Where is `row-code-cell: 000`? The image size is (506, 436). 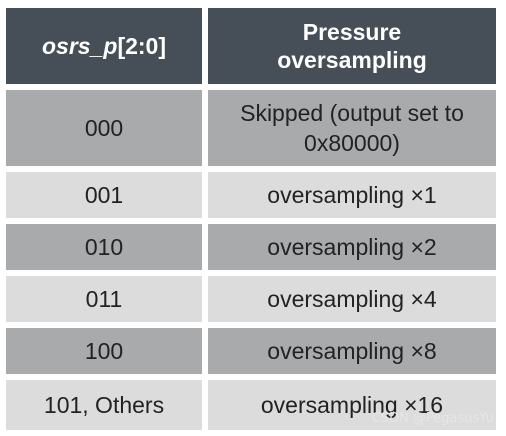
row-code-cell: 000 is located at coordinates (104, 128).